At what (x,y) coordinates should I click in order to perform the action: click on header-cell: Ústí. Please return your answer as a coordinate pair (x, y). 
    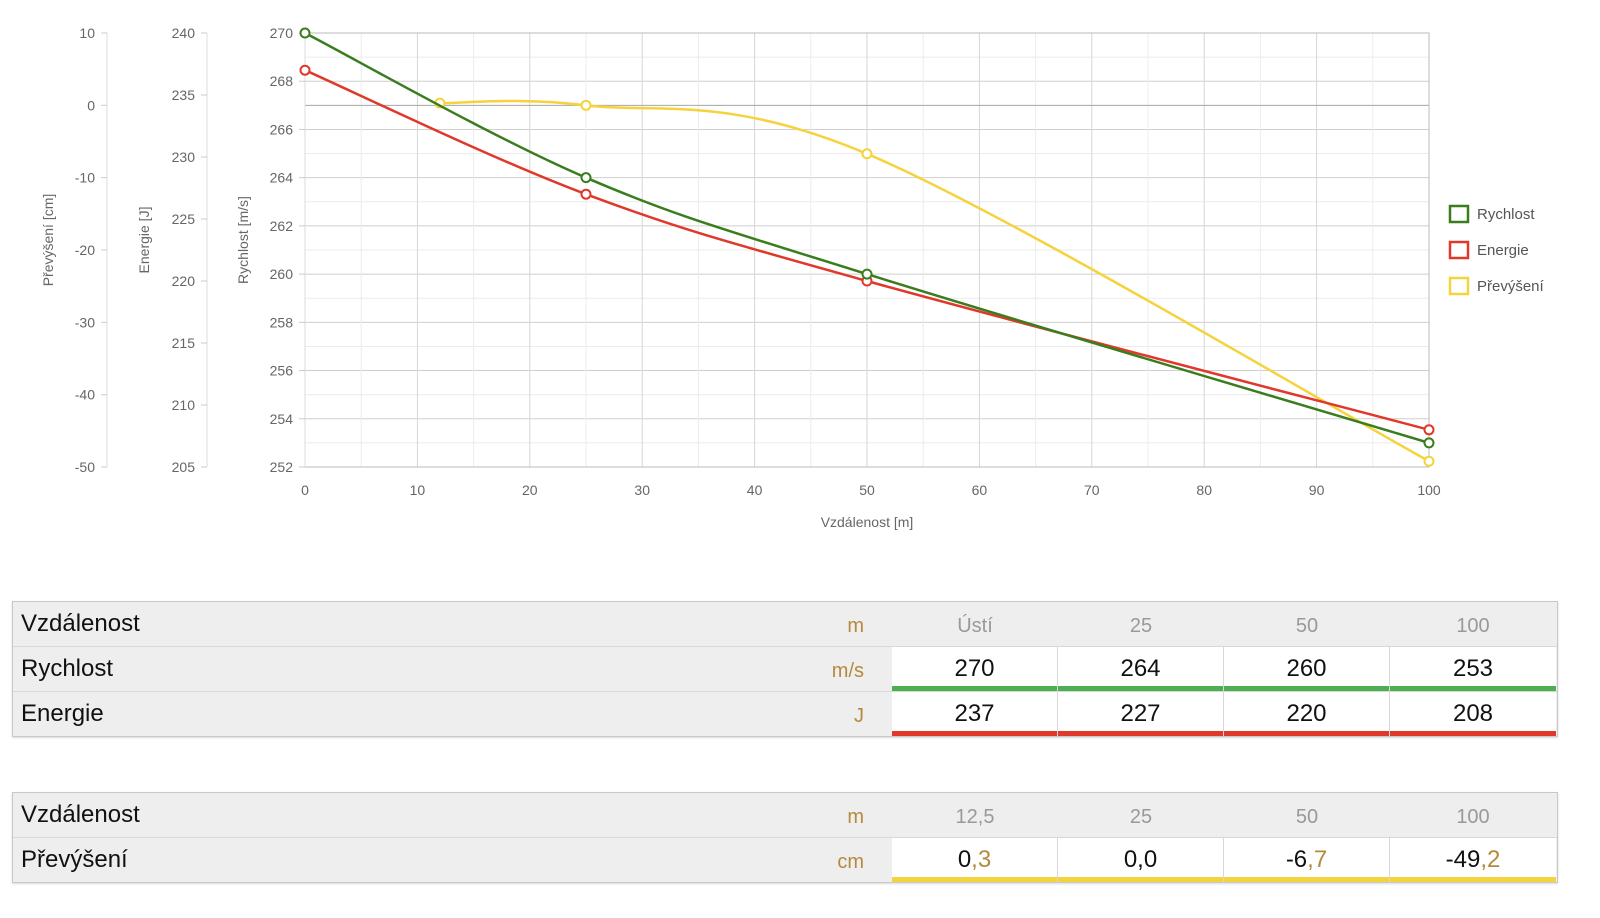
    Looking at the image, I should click on (975, 626).